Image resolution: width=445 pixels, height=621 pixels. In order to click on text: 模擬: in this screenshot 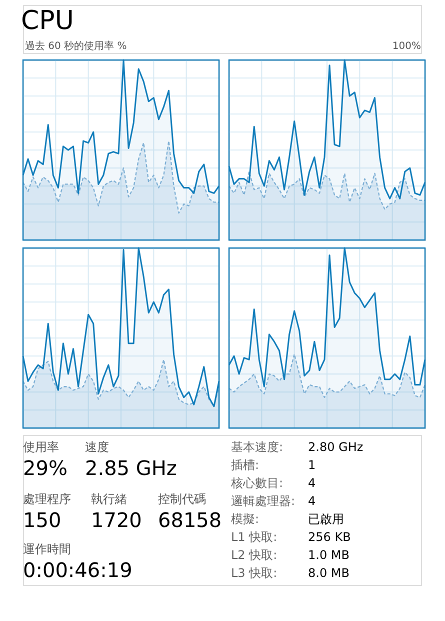, I will do `click(245, 519)`.